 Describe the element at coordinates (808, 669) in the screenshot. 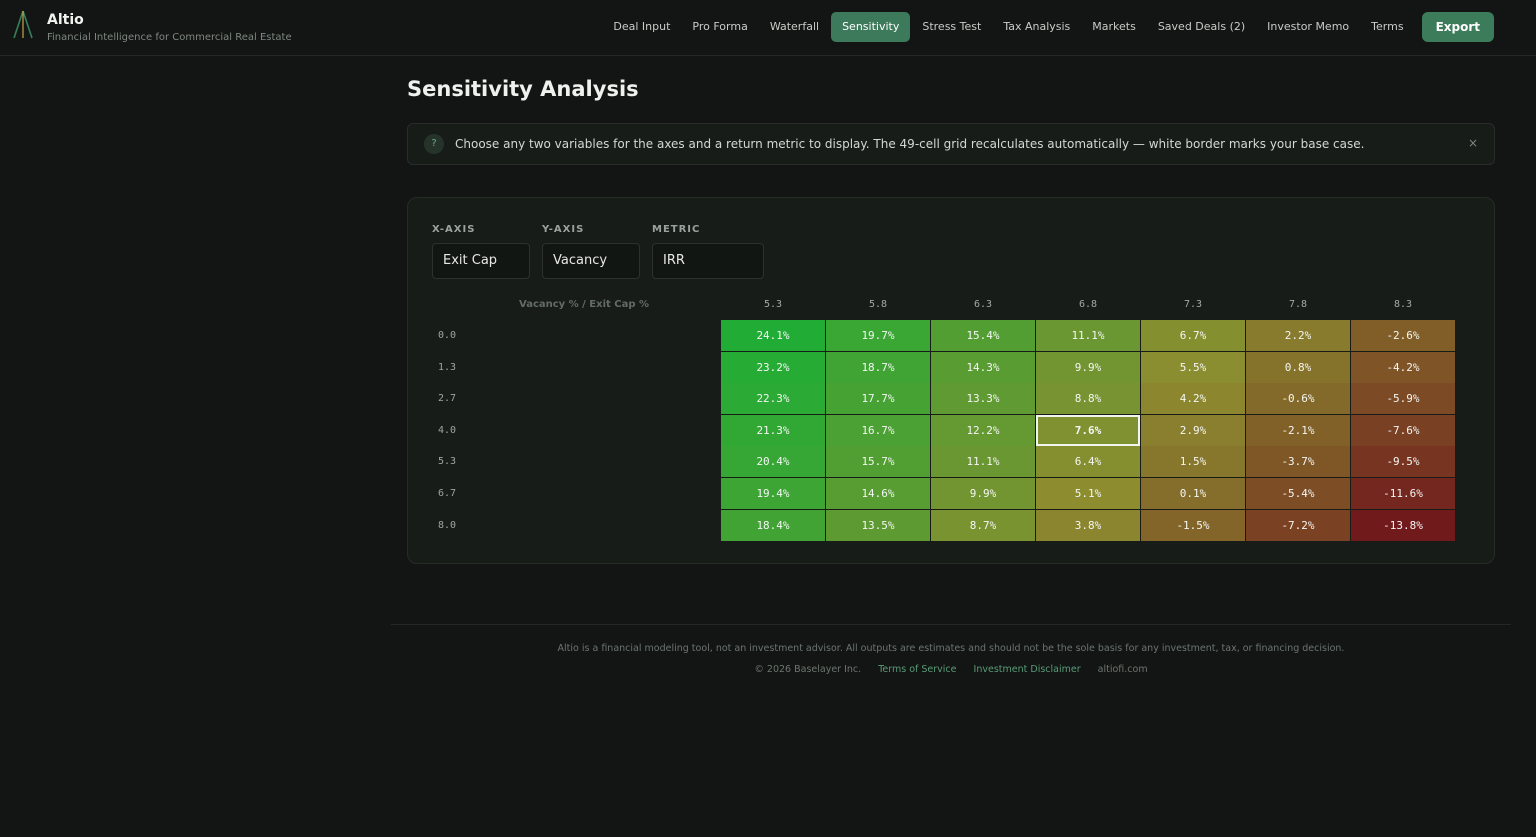

I see `footer-copyright: © 2026 Baselayer Inc.` at that location.